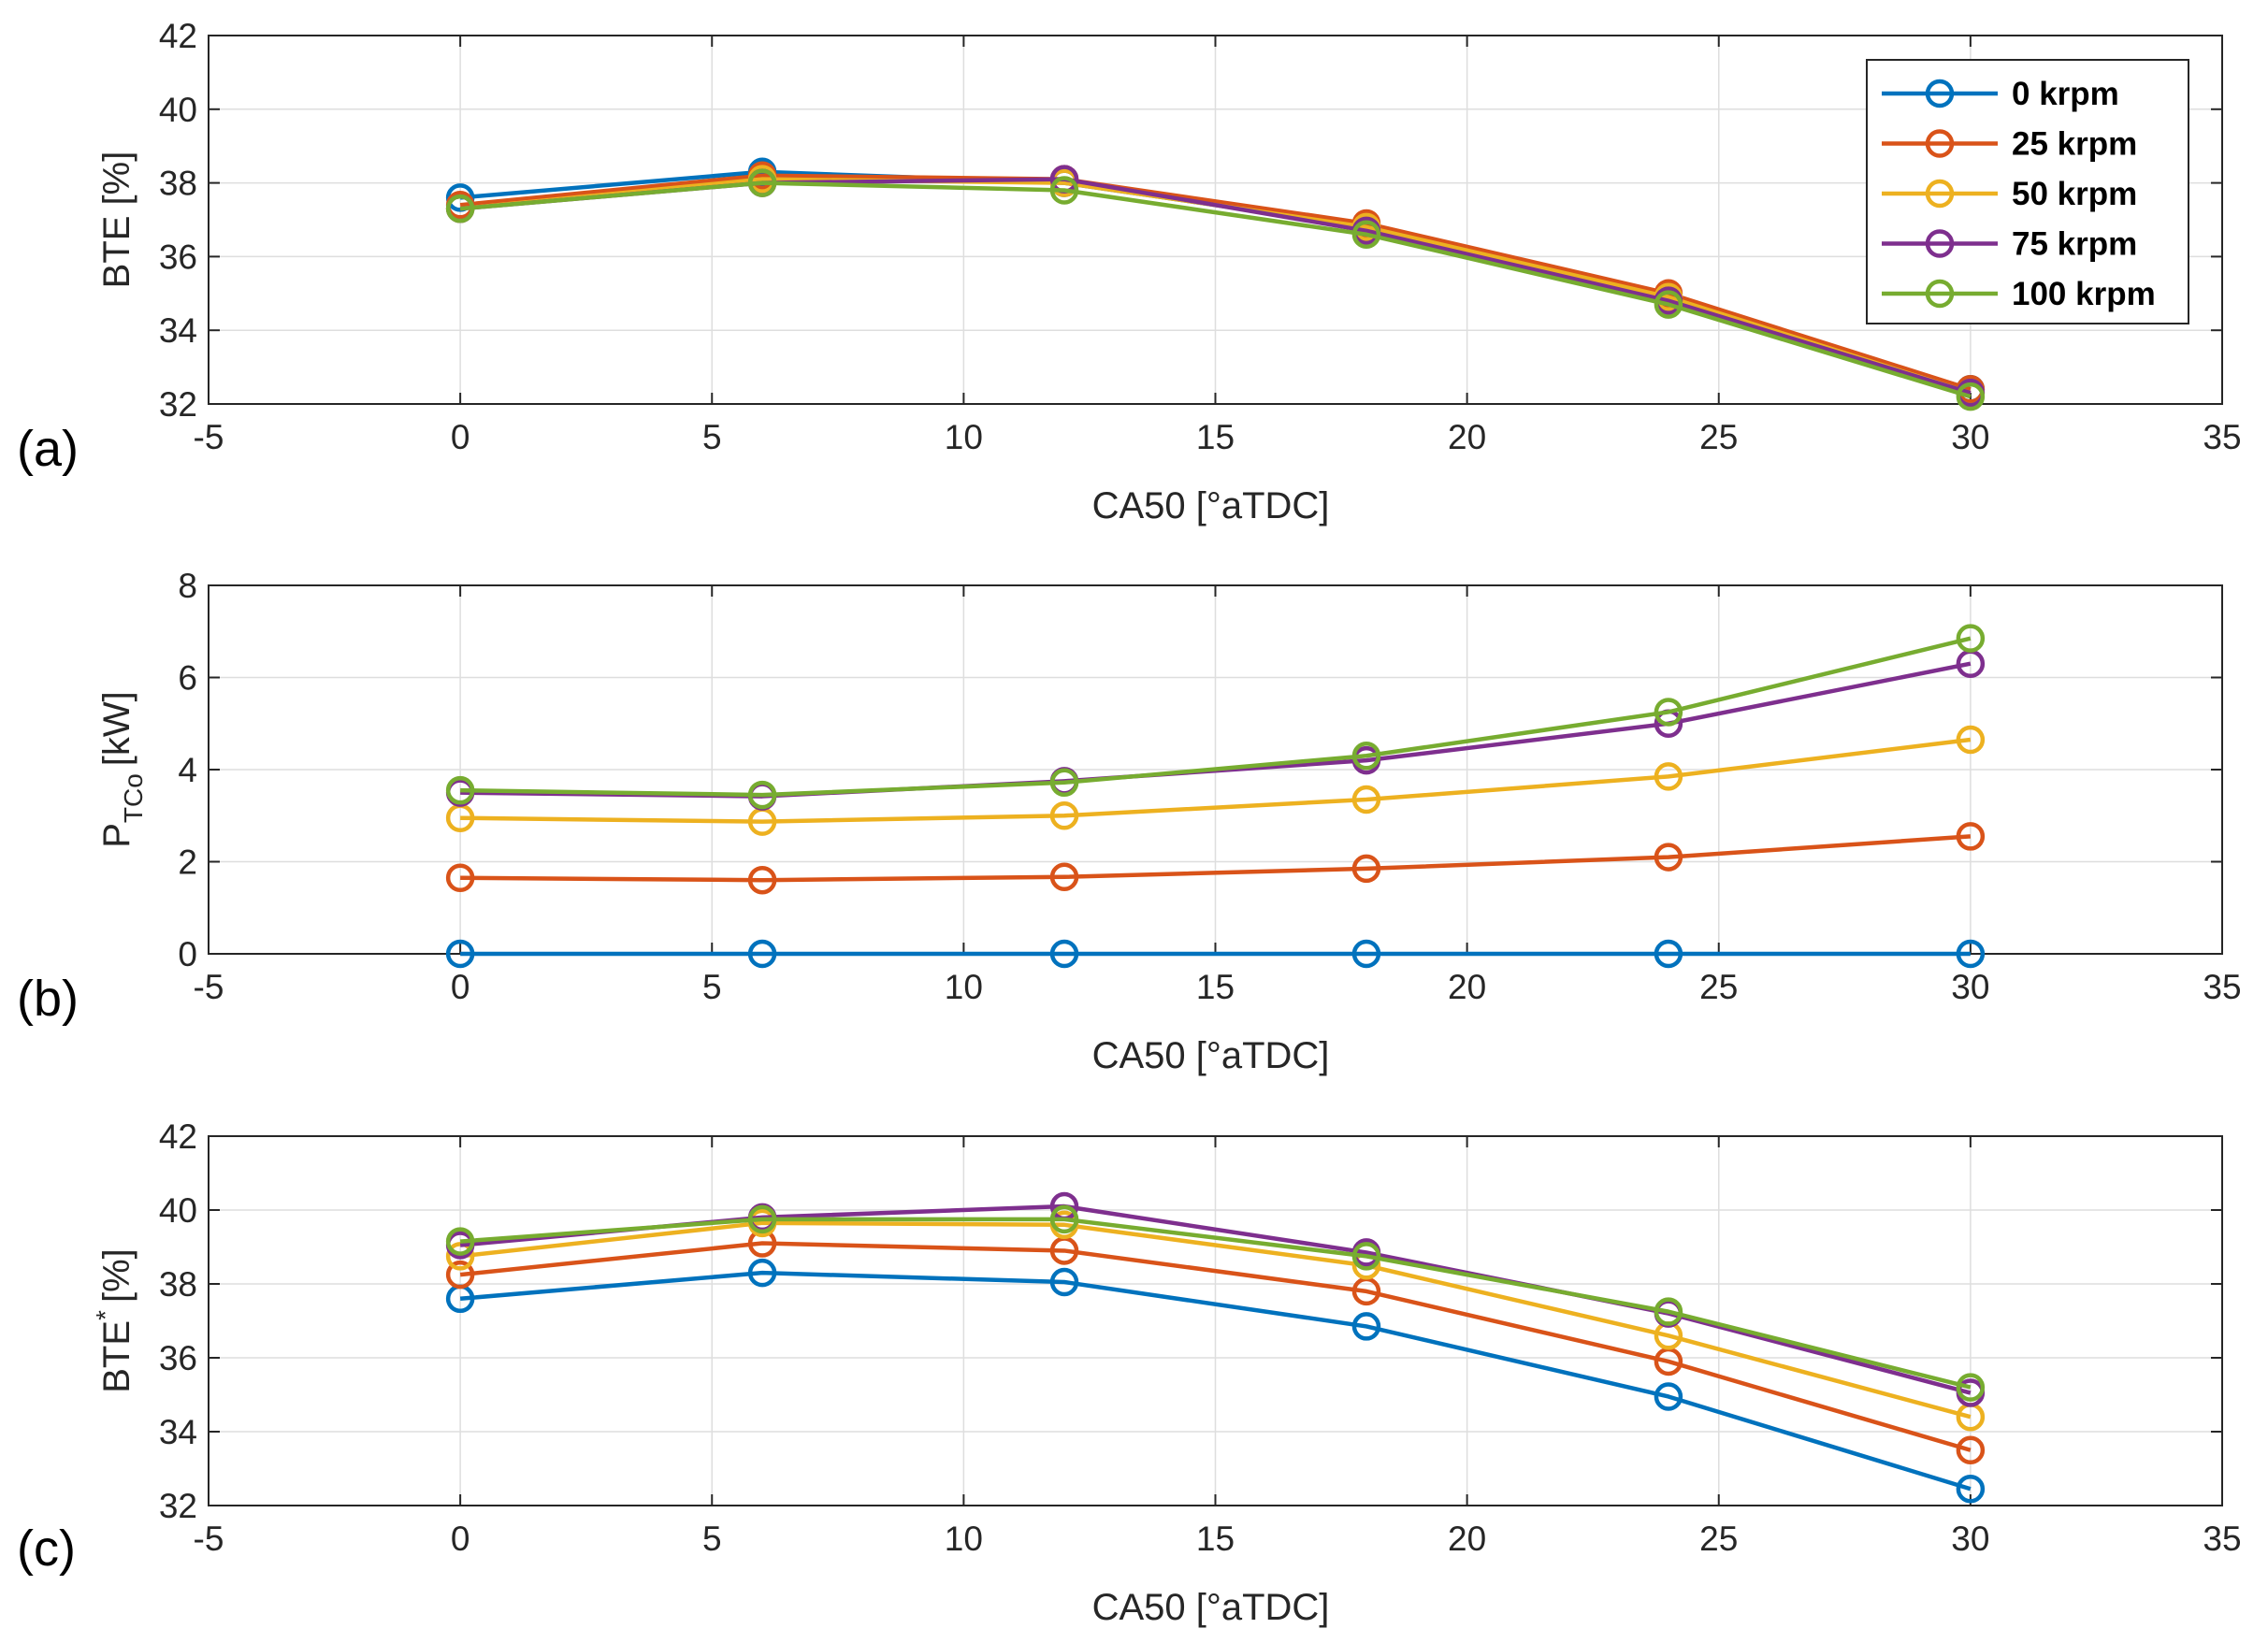 The image size is (2268, 1643). Describe the element at coordinates (2084, 294) in the screenshot. I see `legend-label: 100 krpm` at that location.